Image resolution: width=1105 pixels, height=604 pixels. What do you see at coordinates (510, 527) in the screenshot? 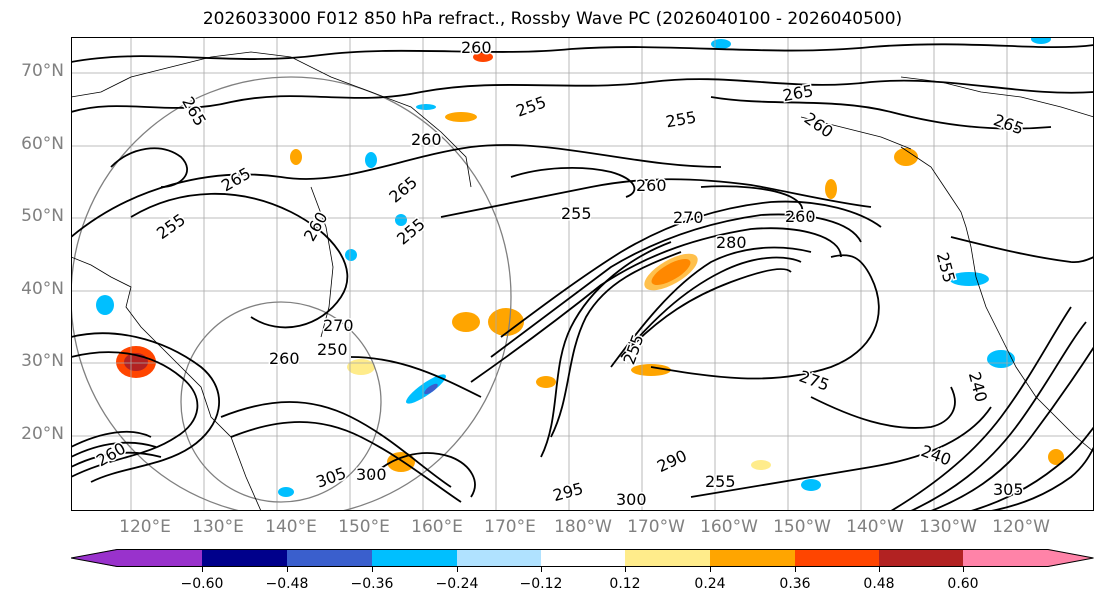
I see `longitude-label: 170°E` at bounding box center [510, 527].